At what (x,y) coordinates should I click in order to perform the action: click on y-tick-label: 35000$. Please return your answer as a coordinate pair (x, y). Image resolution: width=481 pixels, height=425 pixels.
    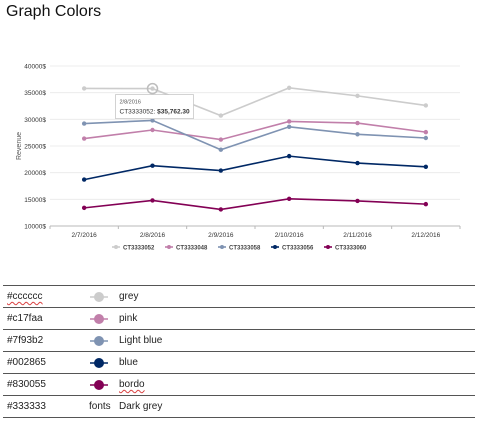
    Looking at the image, I should click on (35, 93).